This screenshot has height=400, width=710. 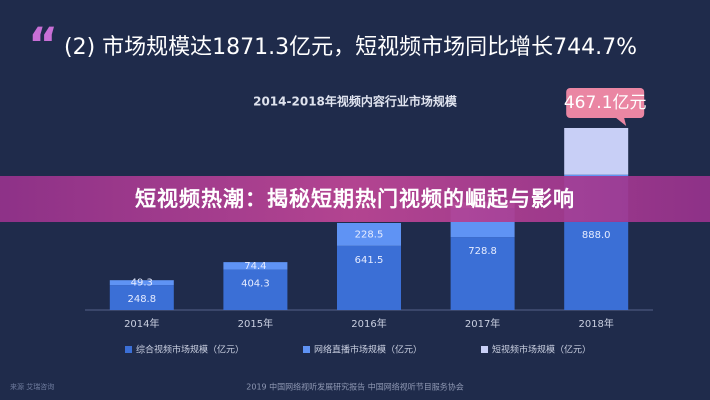 What do you see at coordinates (141, 323) in the screenshot?
I see `x-tick-label: 2014年` at bounding box center [141, 323].